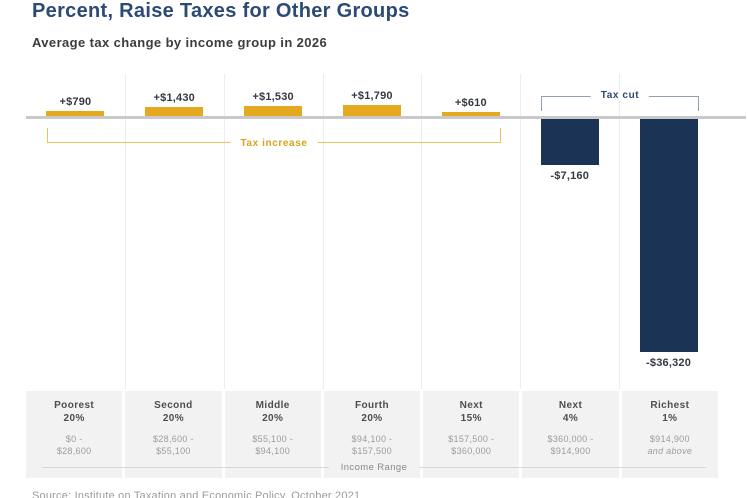  Describe the element at coordinates (74, 445) in the screenshot. I see `category-income-range: $0 - $28,600` at that location.